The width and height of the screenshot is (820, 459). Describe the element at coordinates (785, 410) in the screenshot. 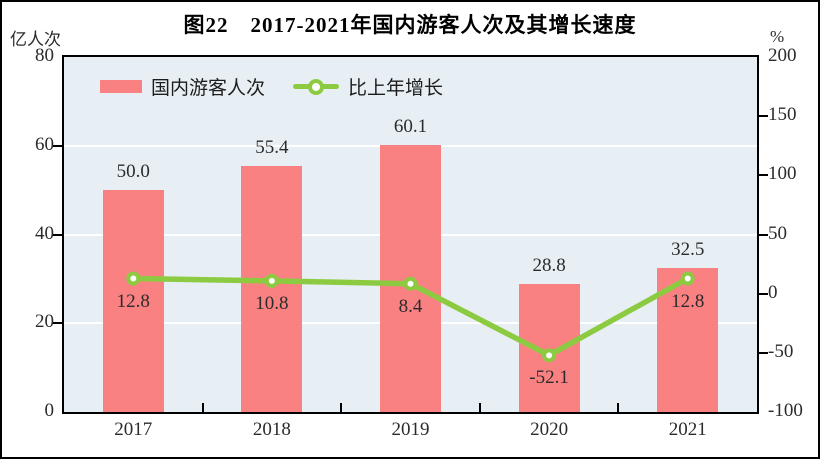

I see `right-axis-tick-label: -100` at that location.